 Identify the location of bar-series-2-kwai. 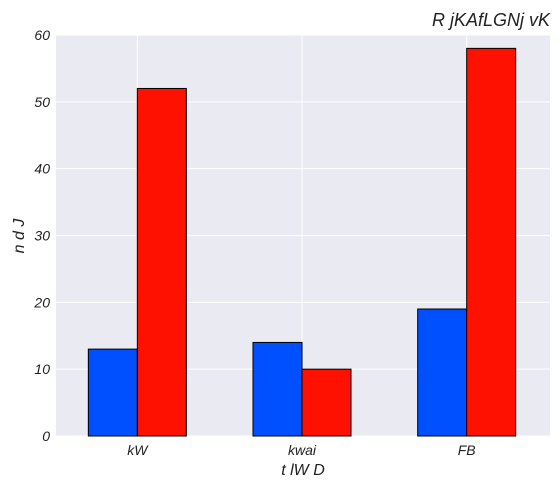
(326, 402).